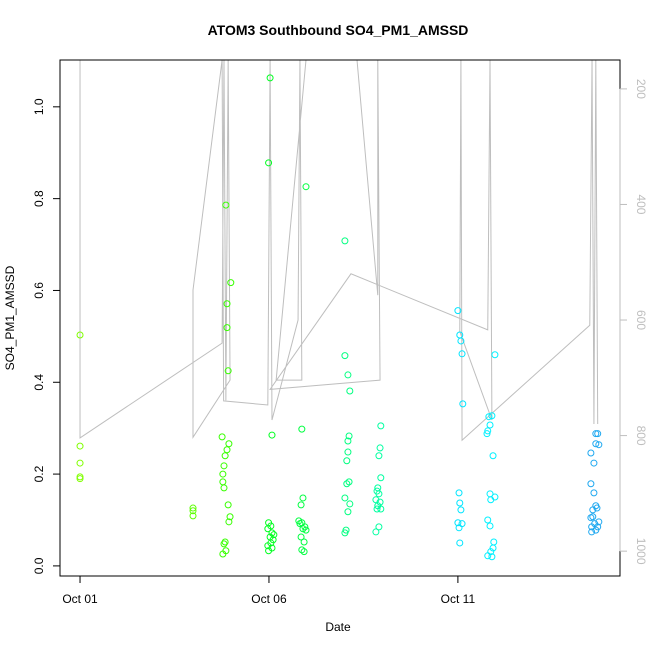  I want to click on chart-title: ATOM3 Southbound SO4_PM1_AMSSD, so click(338, 30).